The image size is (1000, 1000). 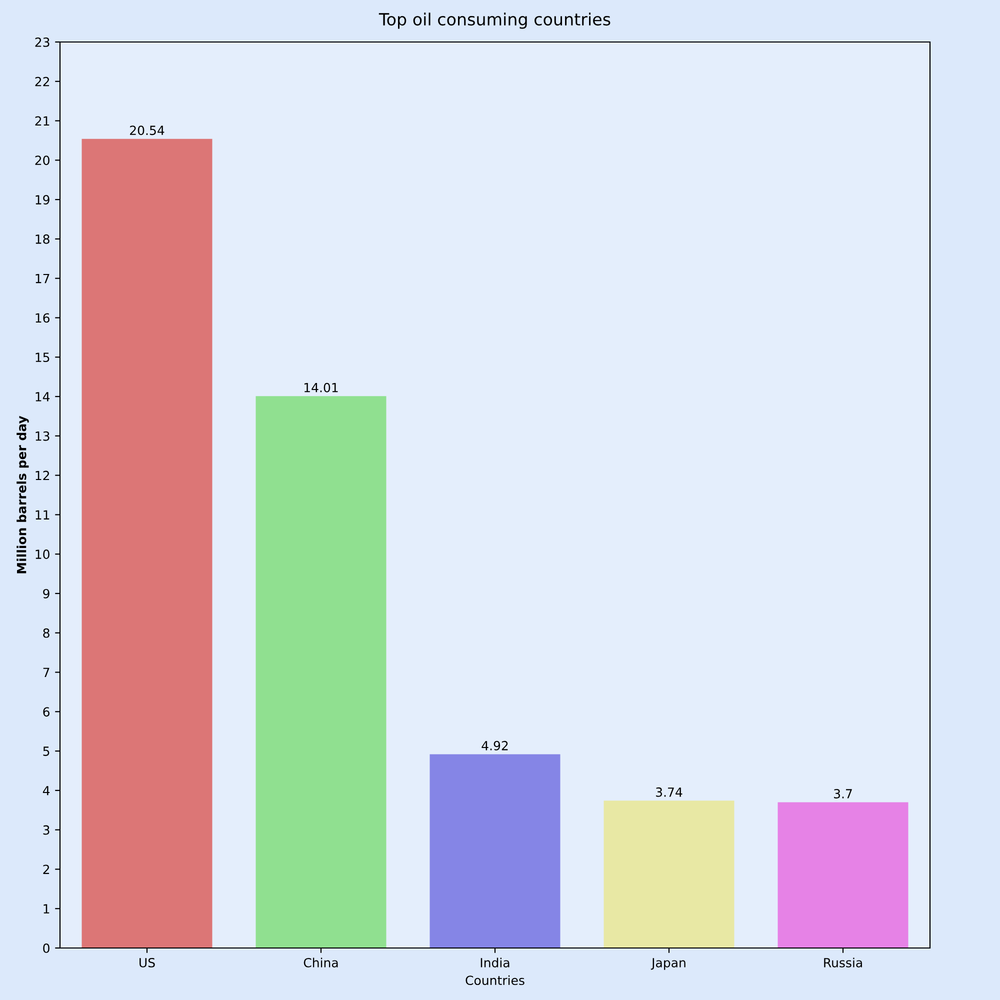 I want to click on y-tick-label: 0, so click(x=46, y=948).